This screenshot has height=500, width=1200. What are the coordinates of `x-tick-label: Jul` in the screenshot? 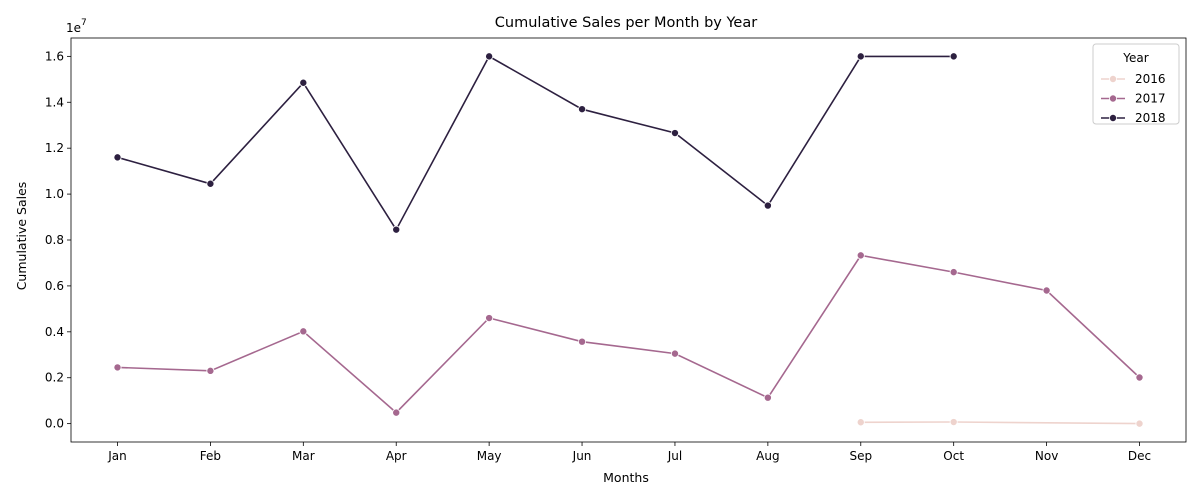 It's located at (674, 456).